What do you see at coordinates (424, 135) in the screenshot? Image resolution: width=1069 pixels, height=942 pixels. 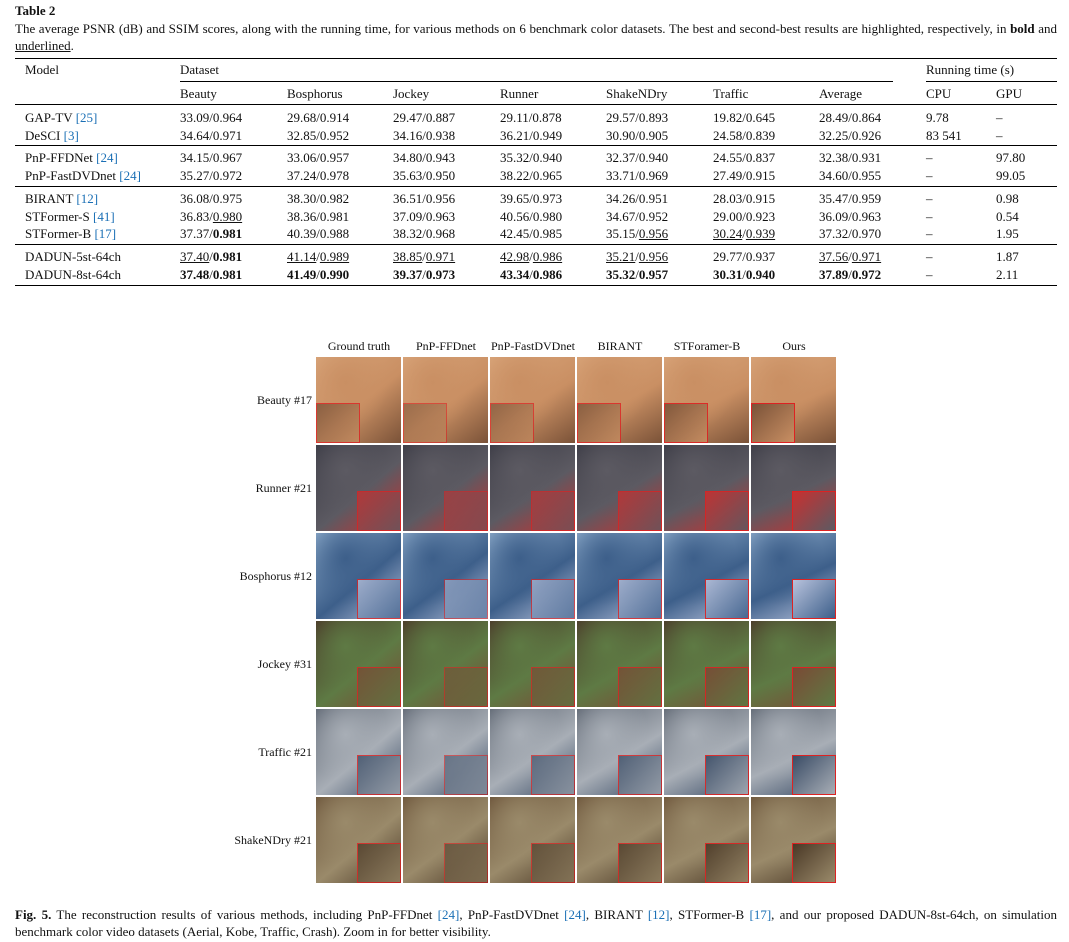 I see `table-cell: 34.16/0.938` at bounding box center [424, 135].